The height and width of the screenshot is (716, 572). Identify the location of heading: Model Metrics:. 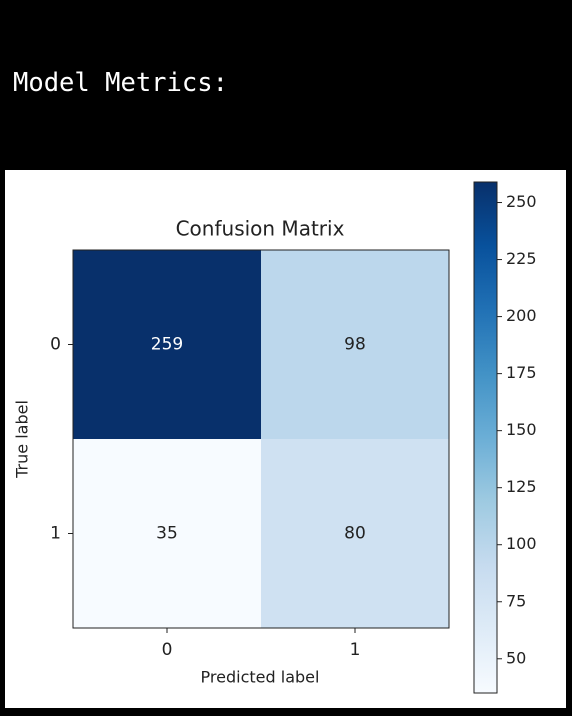
(120, 83).